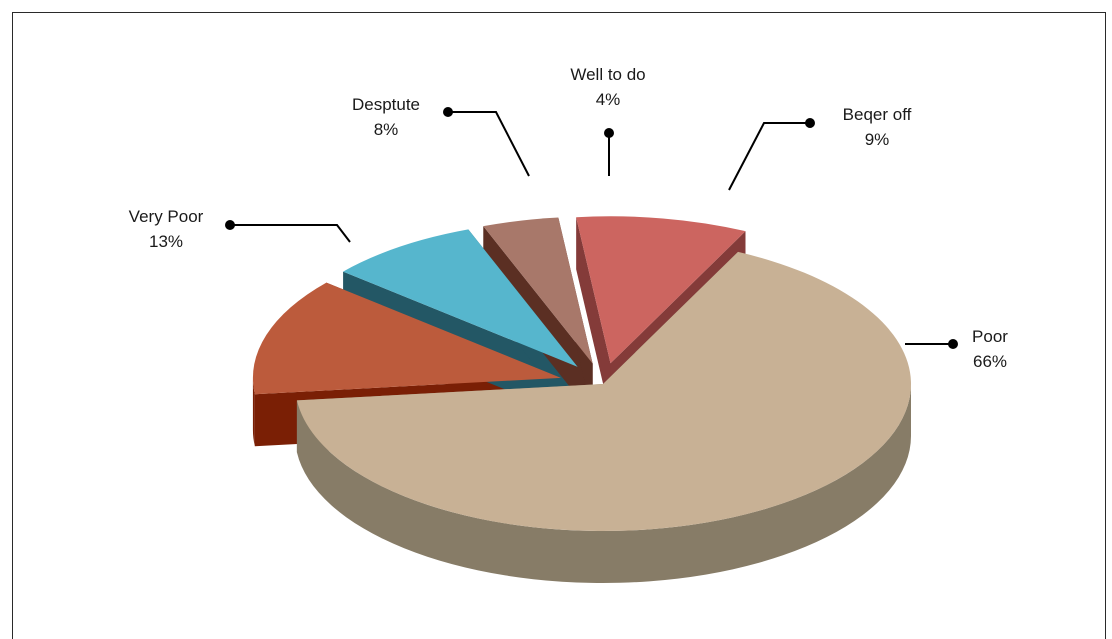  I want to click on data-label-percent-desptute: 8%, so click(386, 129).